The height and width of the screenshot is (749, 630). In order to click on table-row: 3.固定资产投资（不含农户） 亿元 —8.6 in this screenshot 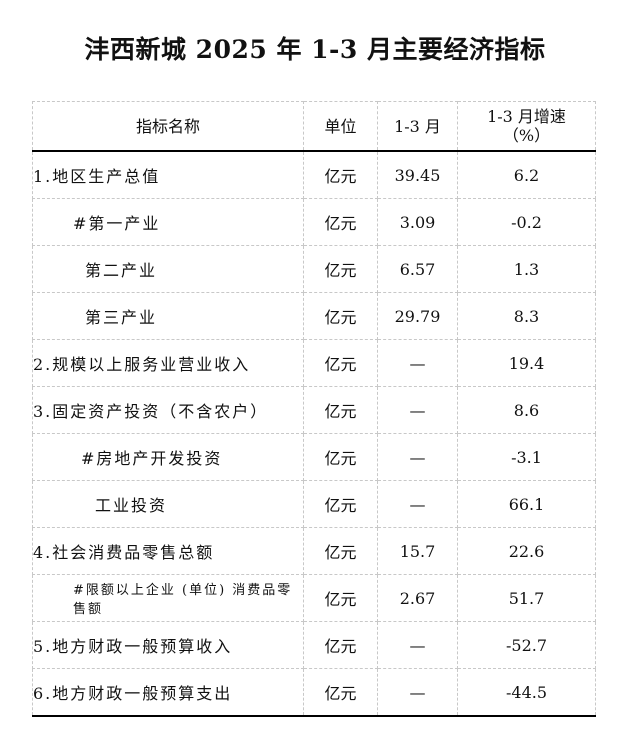, I will do `click(314, 410)`.